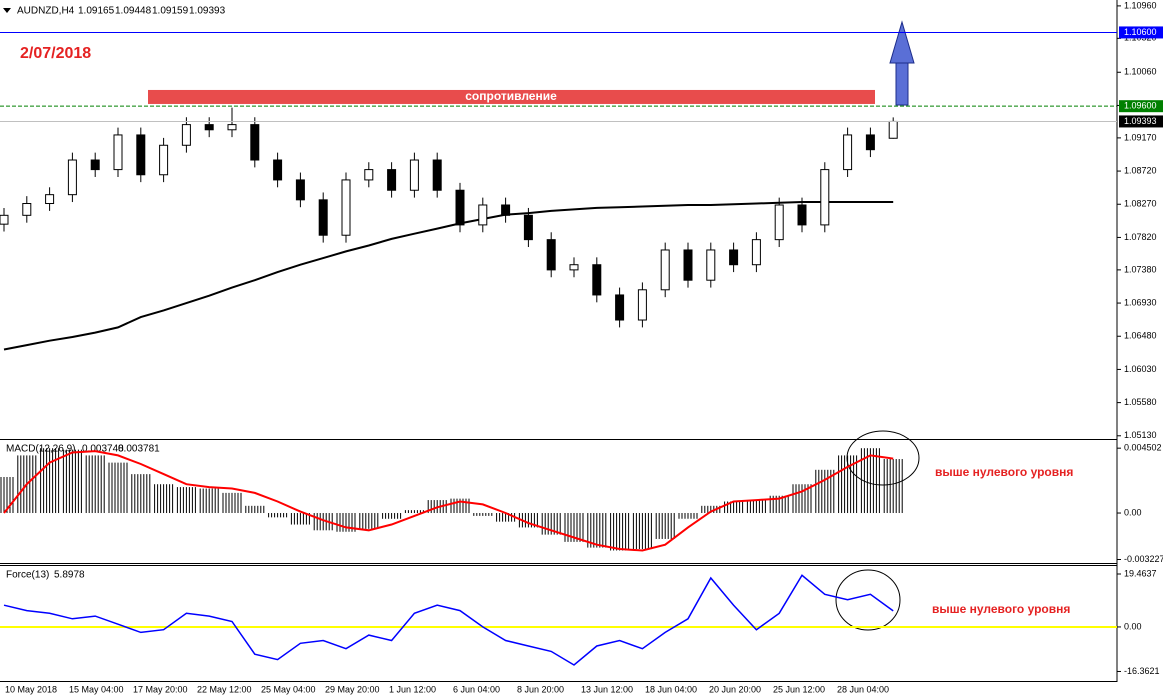 This screenshot has width=1163, height=699. Describe the element at coordinates (224, 689) in the screenshot. I see `x-tick-label: 22 May 12:00` at that location.